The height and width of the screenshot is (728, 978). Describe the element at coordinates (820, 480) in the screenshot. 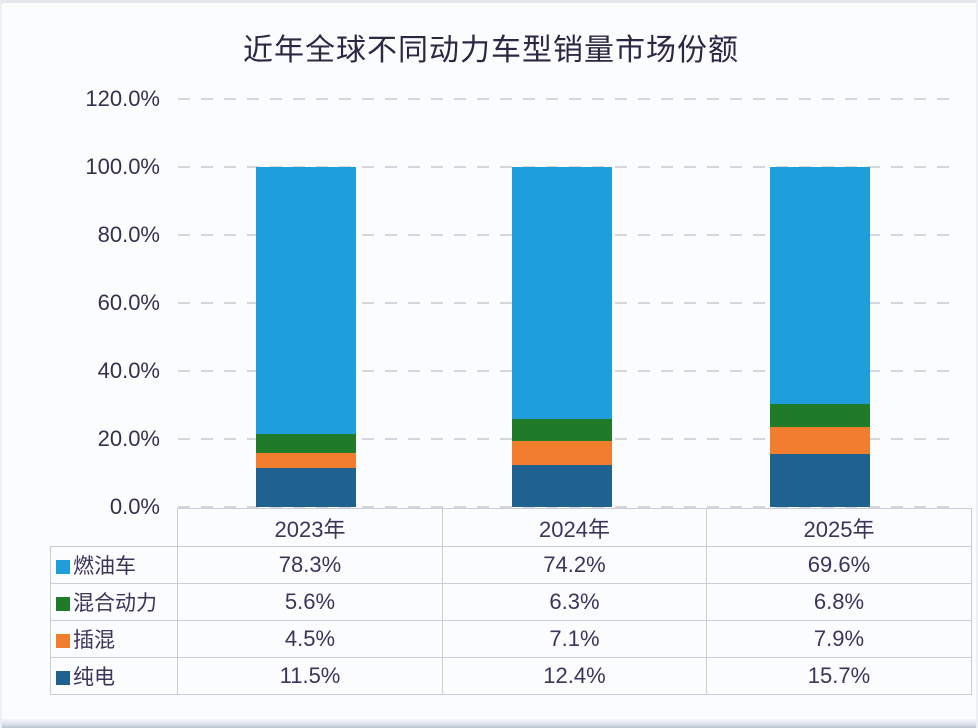

I see `bar-segment-2025年-纯电` at that location.